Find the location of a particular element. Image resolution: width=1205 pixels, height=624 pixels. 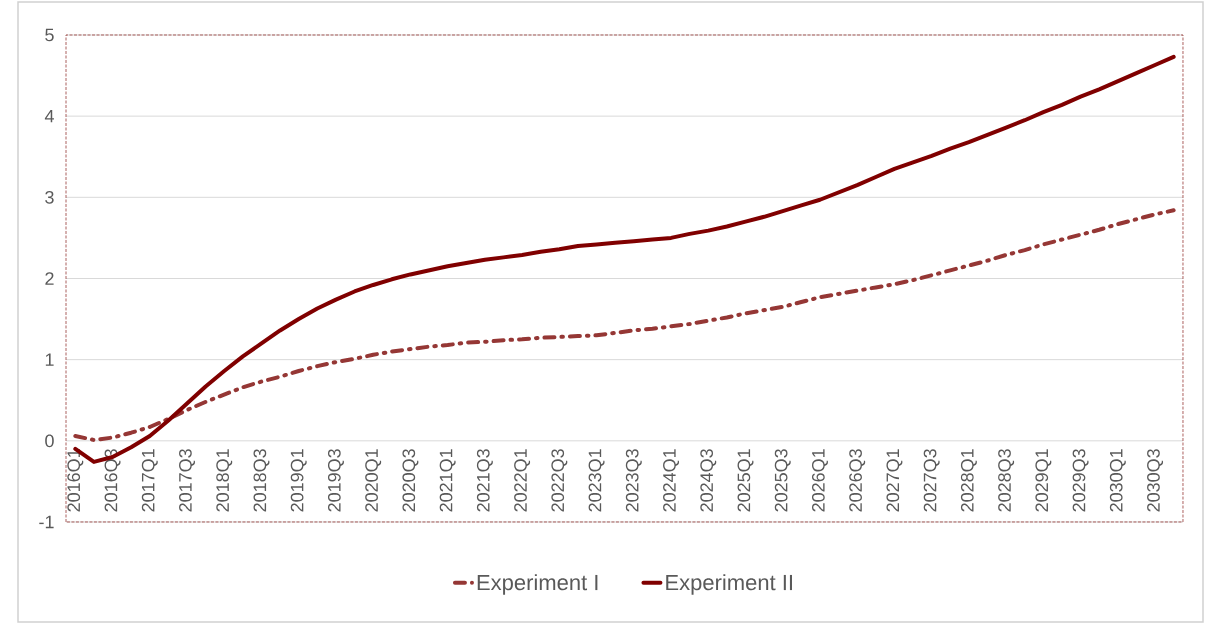

legend-label: Experiment II is located at coordinates (729, 584).